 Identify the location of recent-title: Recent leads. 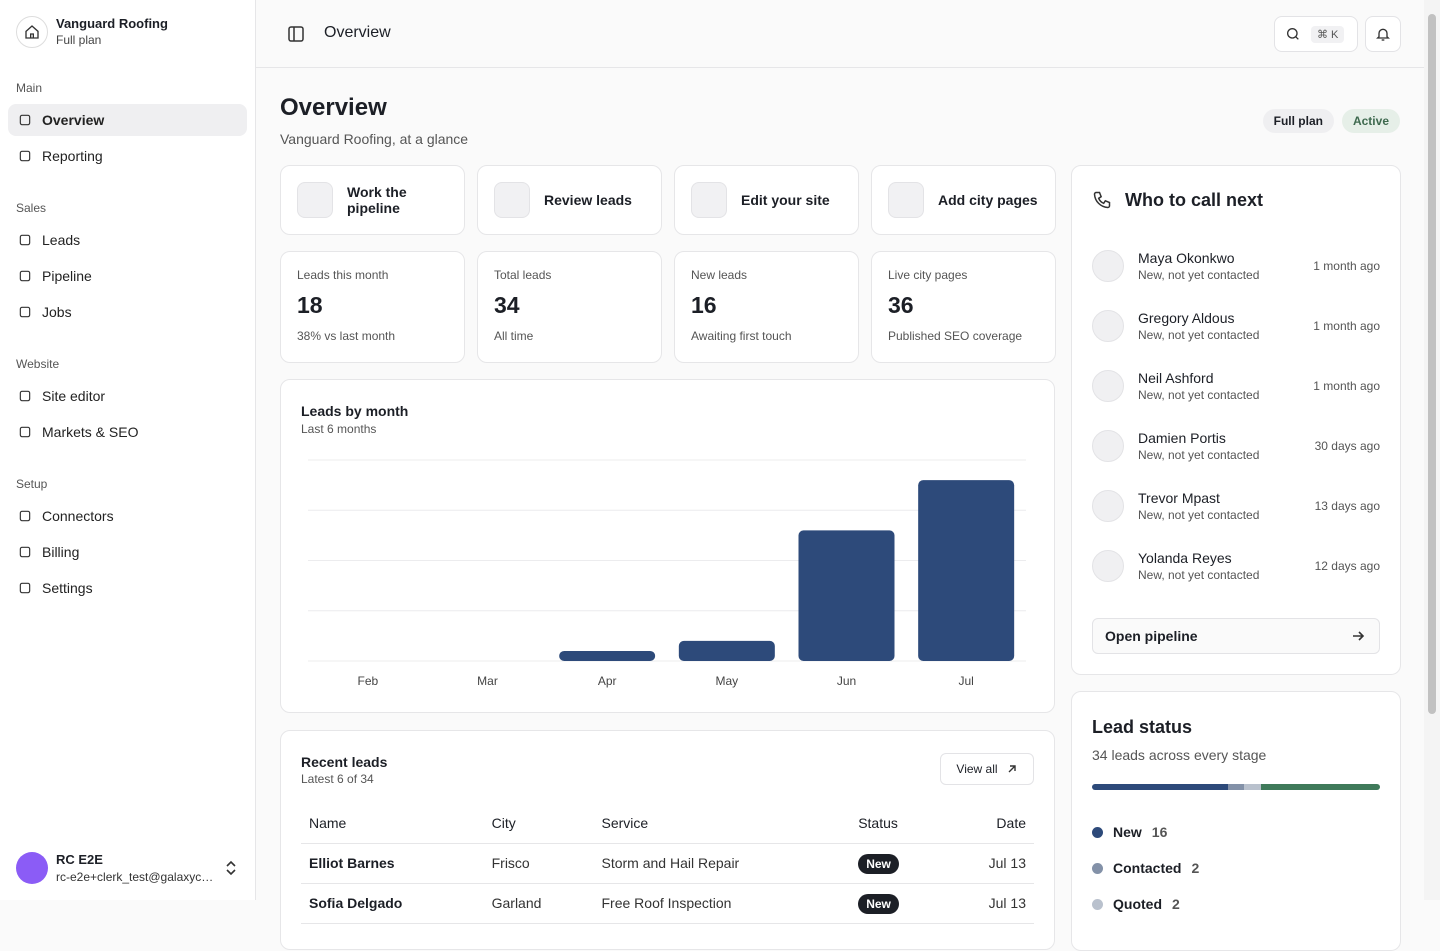
(344, 762).